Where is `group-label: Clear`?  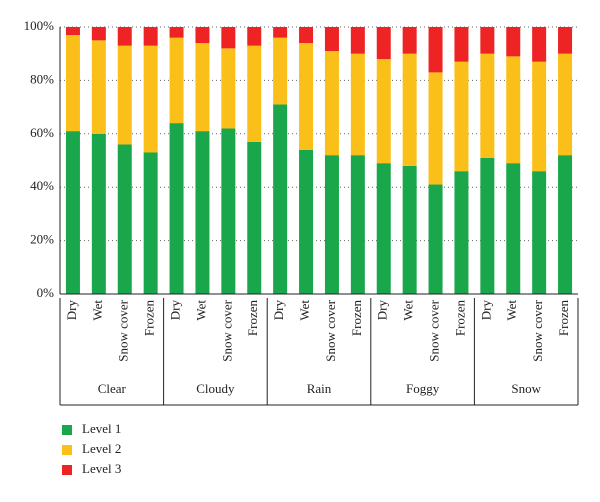
group-label: Clear is located at coordinates (112, 388).